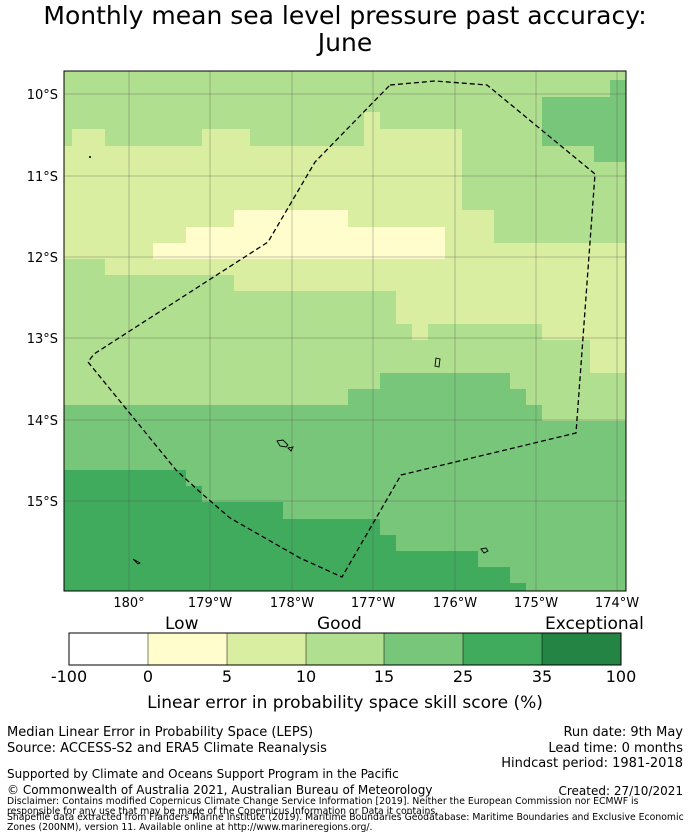 The height and width of the screenshot is (839, 690). I want to click on island-south, so click(484, 550).